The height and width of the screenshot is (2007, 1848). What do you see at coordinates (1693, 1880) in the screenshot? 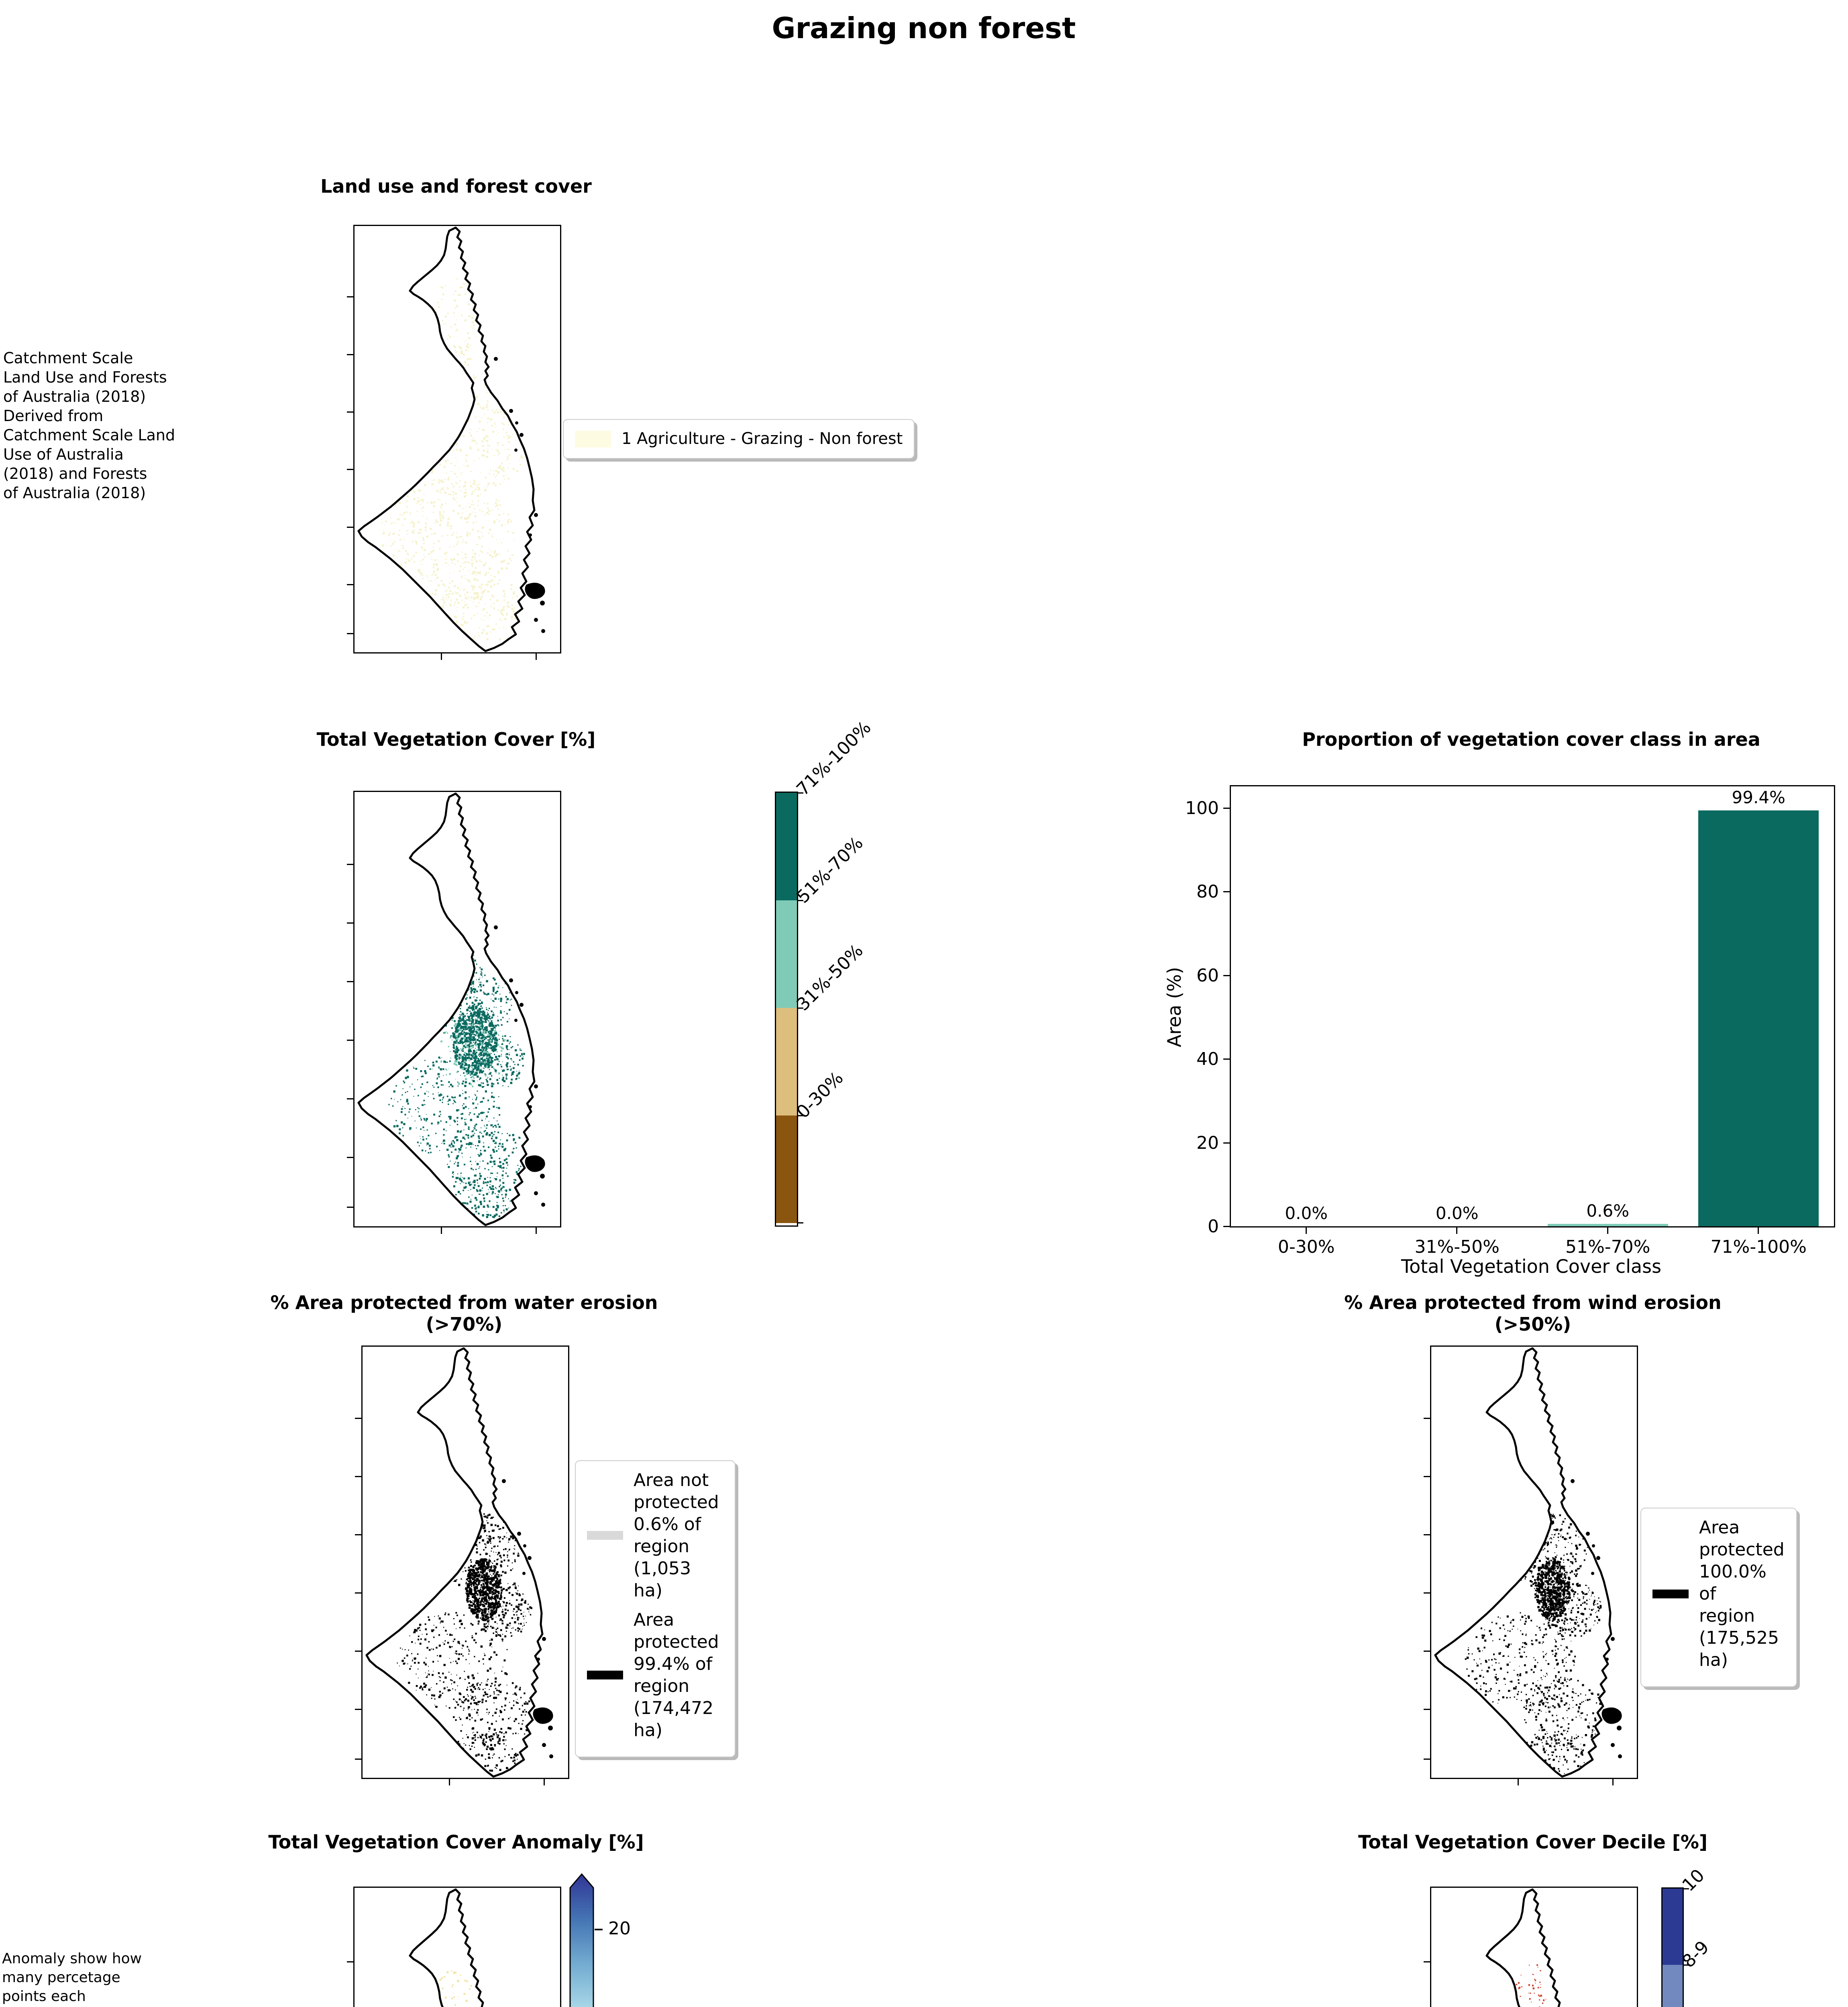
I see `colorbar-label: 10` at bounding box center [1693, 1880].